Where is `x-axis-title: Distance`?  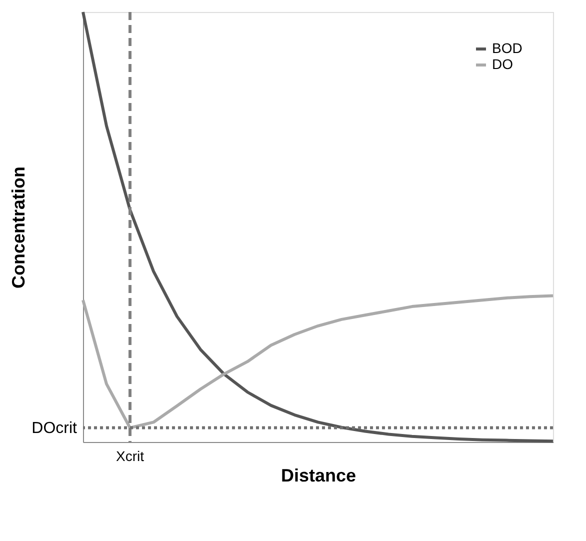
x-axis-title: Distance is located at coordinates (318, 476).